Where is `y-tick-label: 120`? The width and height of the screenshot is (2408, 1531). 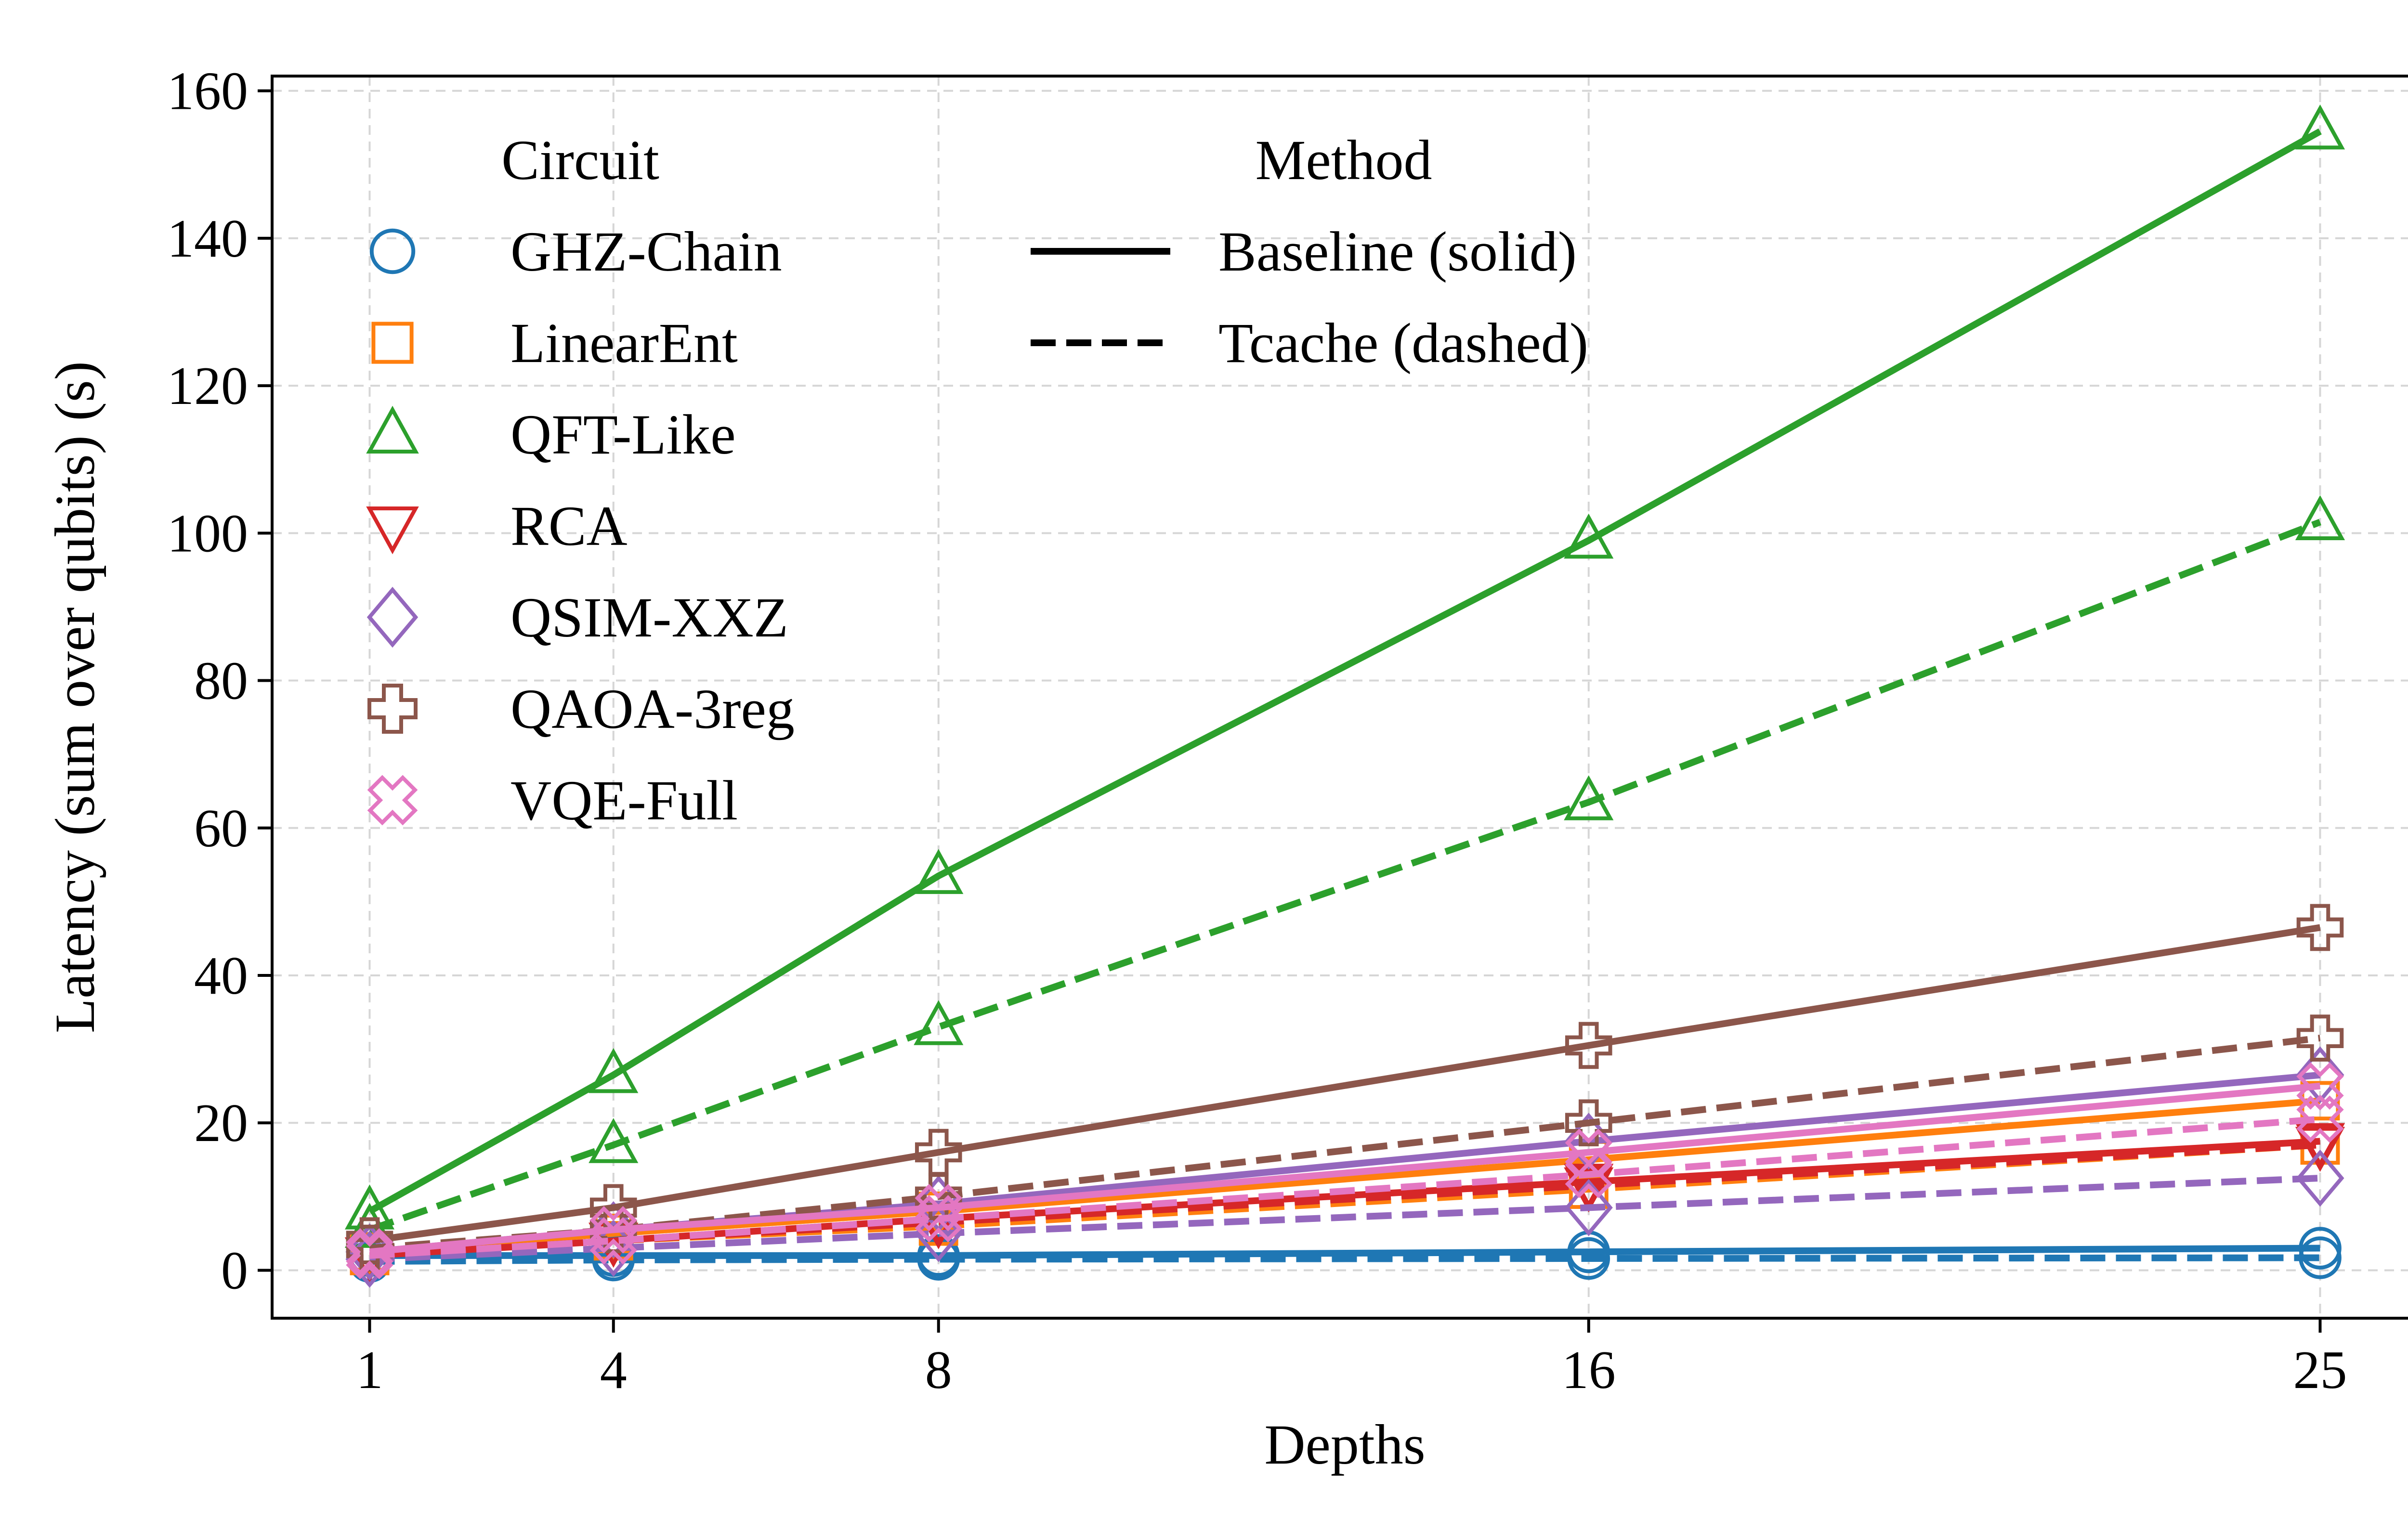
y-tick-label: 120 is located at coordinates (207, 386).